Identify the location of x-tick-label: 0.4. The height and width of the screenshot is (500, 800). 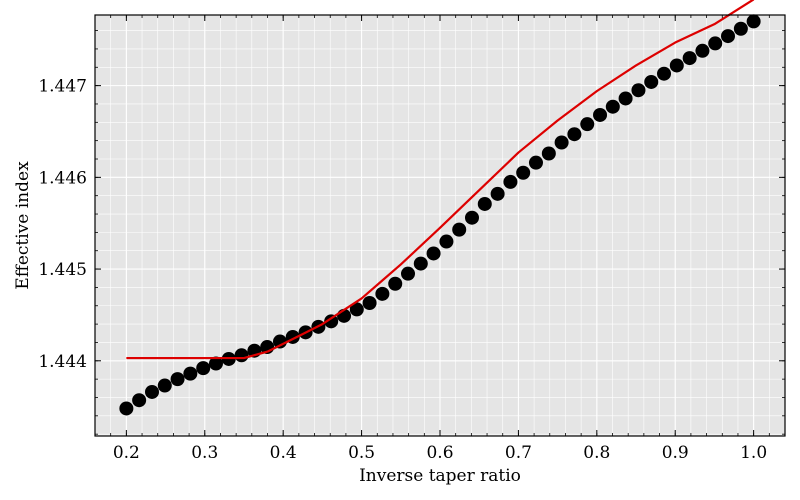
(283, 453).